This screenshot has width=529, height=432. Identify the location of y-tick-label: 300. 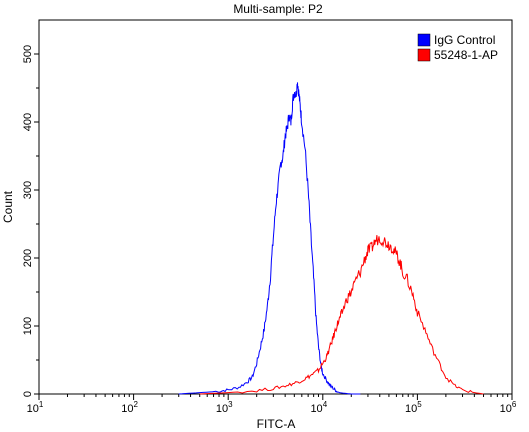
(28, 190).